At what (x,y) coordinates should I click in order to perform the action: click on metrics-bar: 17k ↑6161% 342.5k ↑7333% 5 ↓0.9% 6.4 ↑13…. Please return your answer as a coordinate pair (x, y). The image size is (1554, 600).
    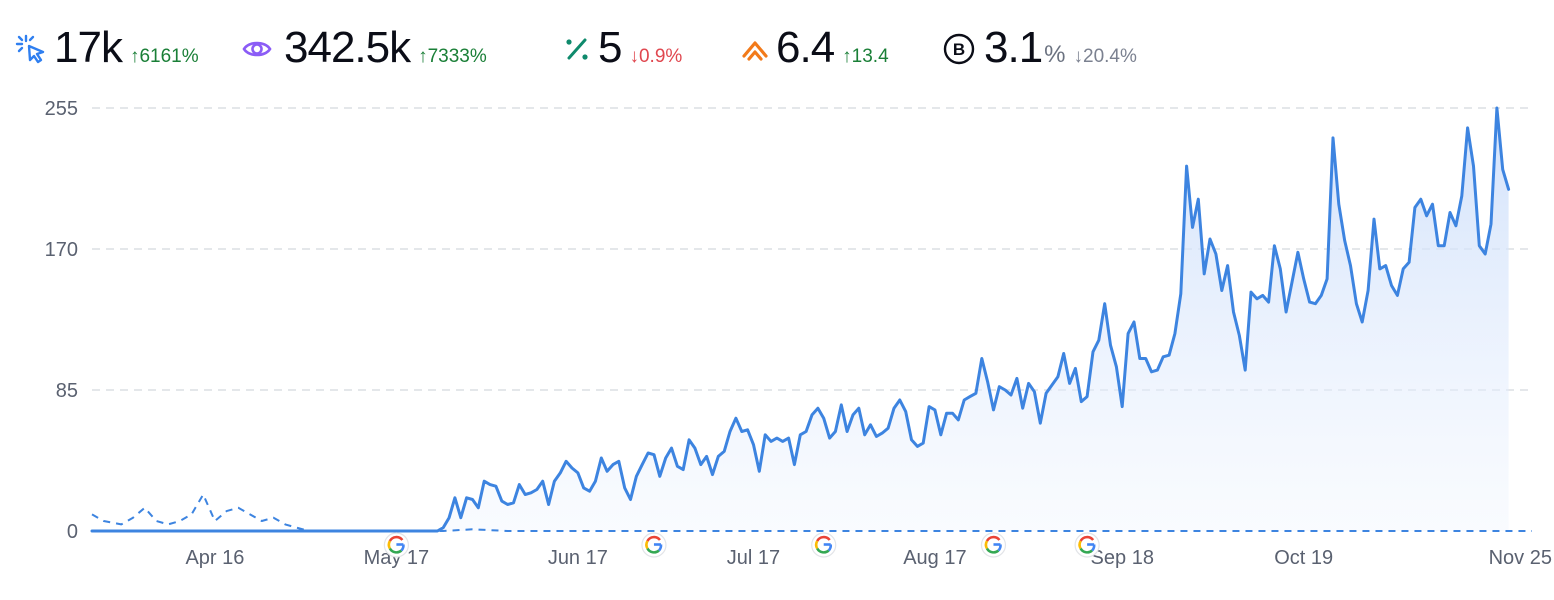
    Looking at the image, I should click on (777, 48).